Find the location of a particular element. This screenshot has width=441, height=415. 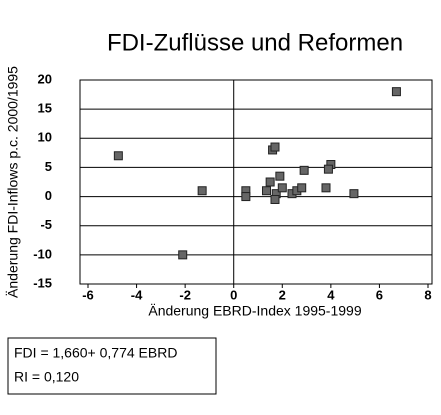

x-axis-label: Änderung EBRD-Index 1995-1999 is located at coordinates (254, 311).